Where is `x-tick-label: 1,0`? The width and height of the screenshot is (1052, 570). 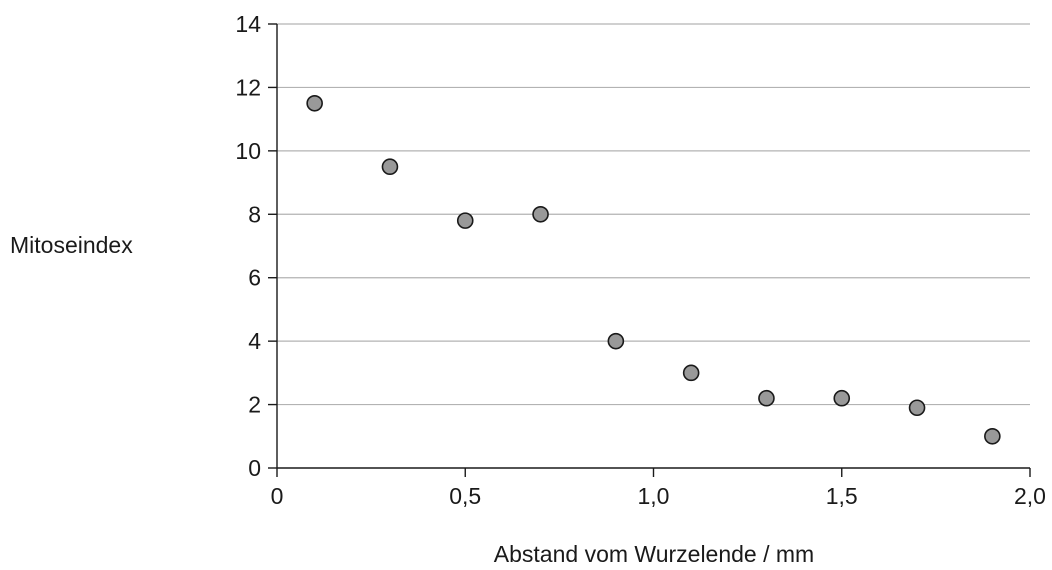
x-tick-label: 1,0 is located at coordinates (654, 496).